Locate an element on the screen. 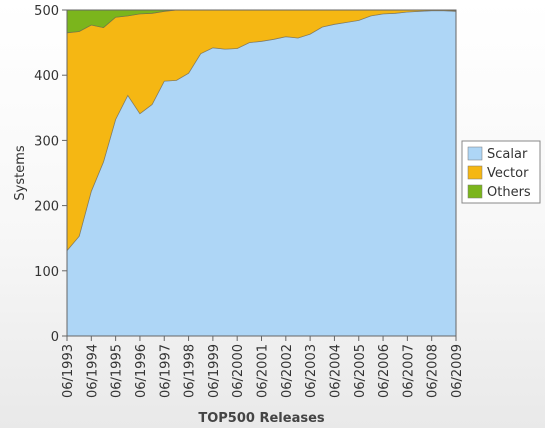 The width and height of the screenshot is (545, 428). legend-label-scalar: Scalar is located at coordinates (507, 154).